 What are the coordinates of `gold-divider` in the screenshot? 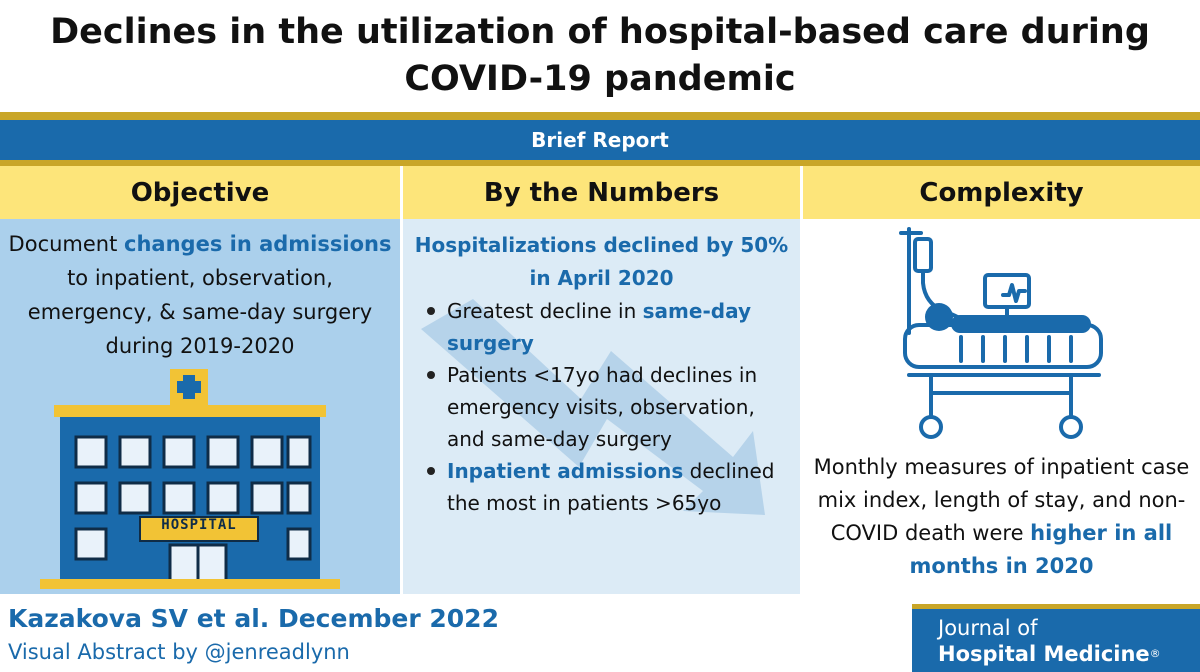 It's located at (600, 116).